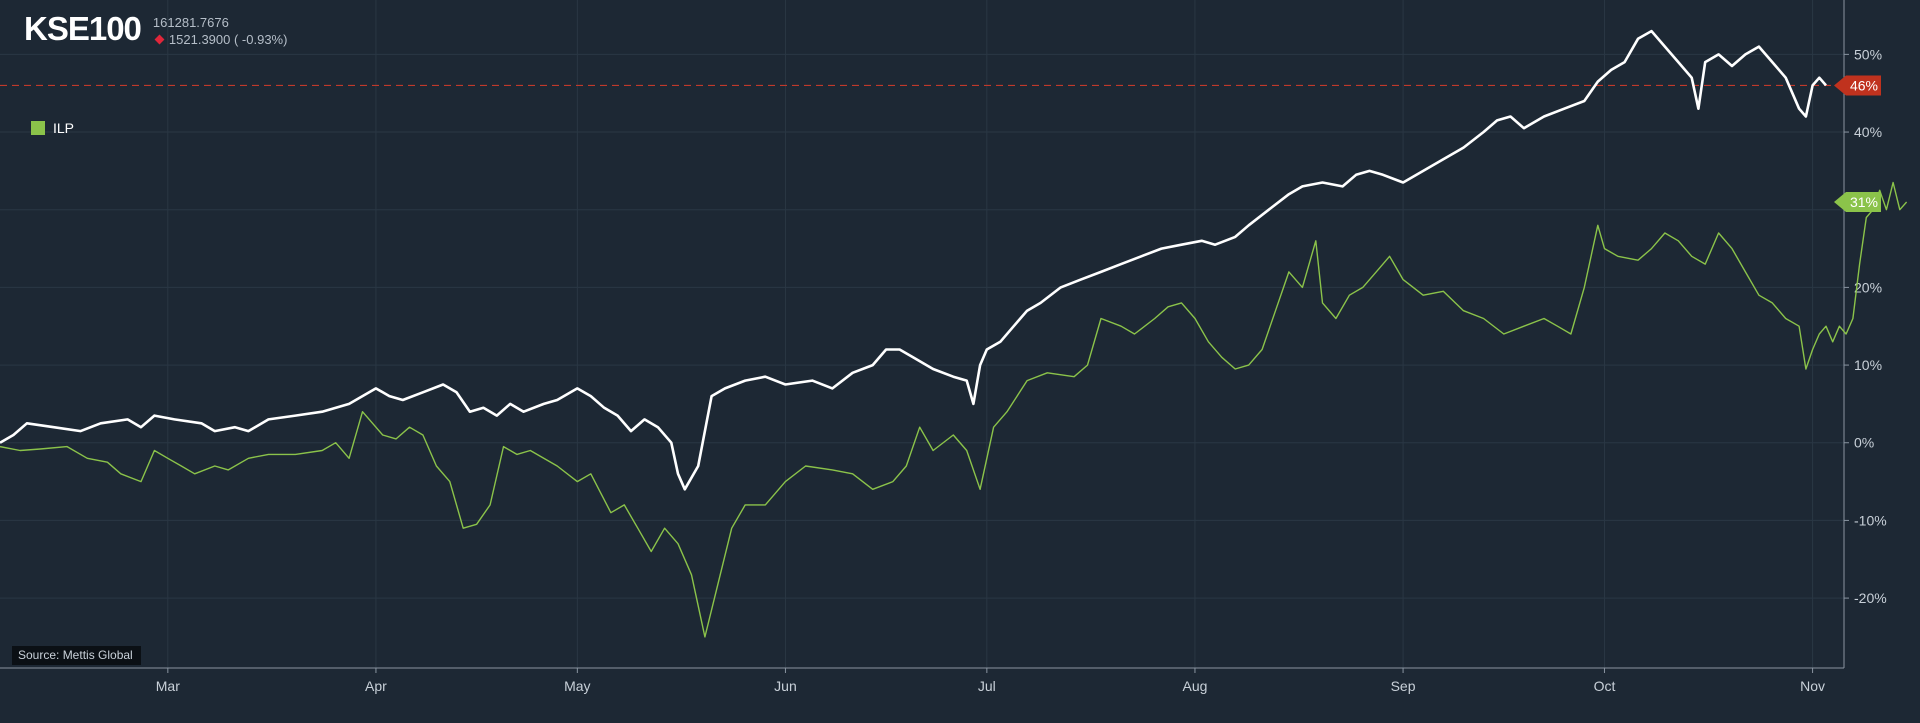  What do you see at coordinates (190, 22) in the screenshot?
I see `last-value: 161281.7676` at bounding box center [190, 22].